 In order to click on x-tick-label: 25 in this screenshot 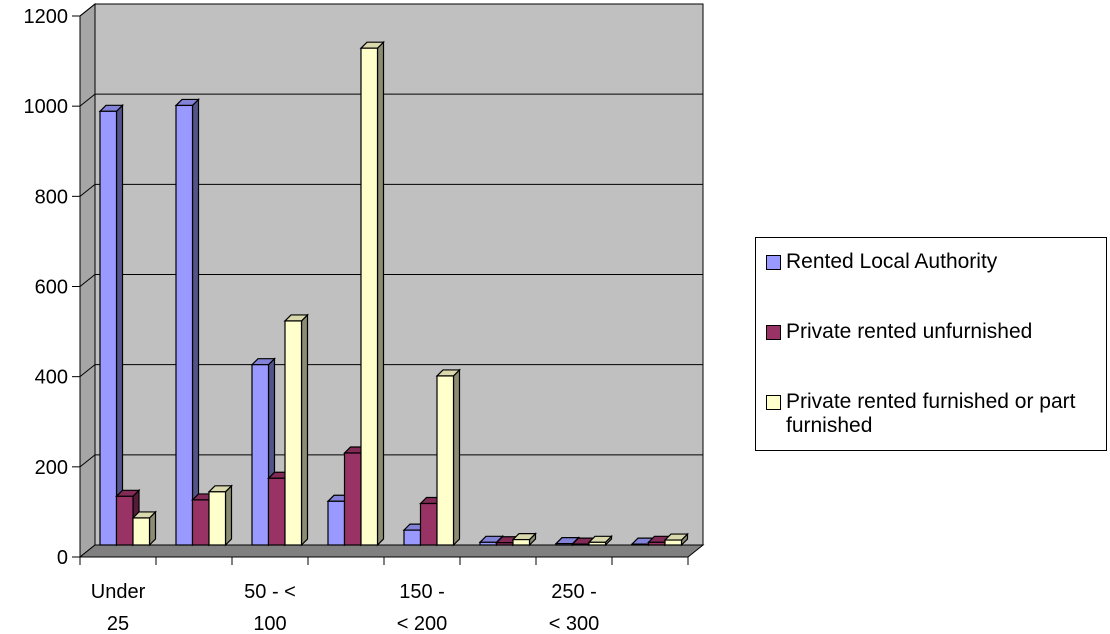, I will do `click(118, 623)`.